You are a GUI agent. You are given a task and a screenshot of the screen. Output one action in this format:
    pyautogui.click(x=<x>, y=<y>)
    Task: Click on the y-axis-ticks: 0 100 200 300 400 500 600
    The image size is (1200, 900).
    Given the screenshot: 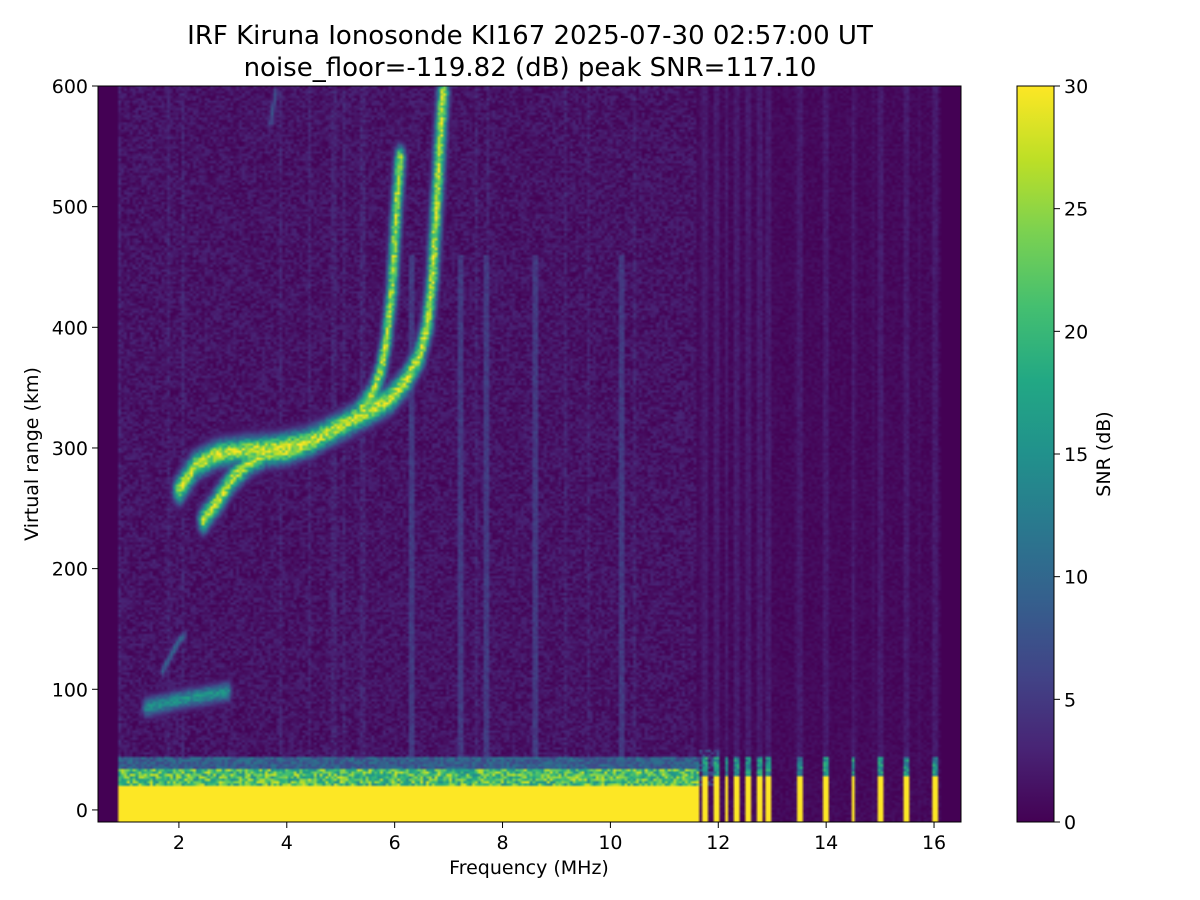 What is the action you would take?
    pyautogui.click(x=75, y=449)
    